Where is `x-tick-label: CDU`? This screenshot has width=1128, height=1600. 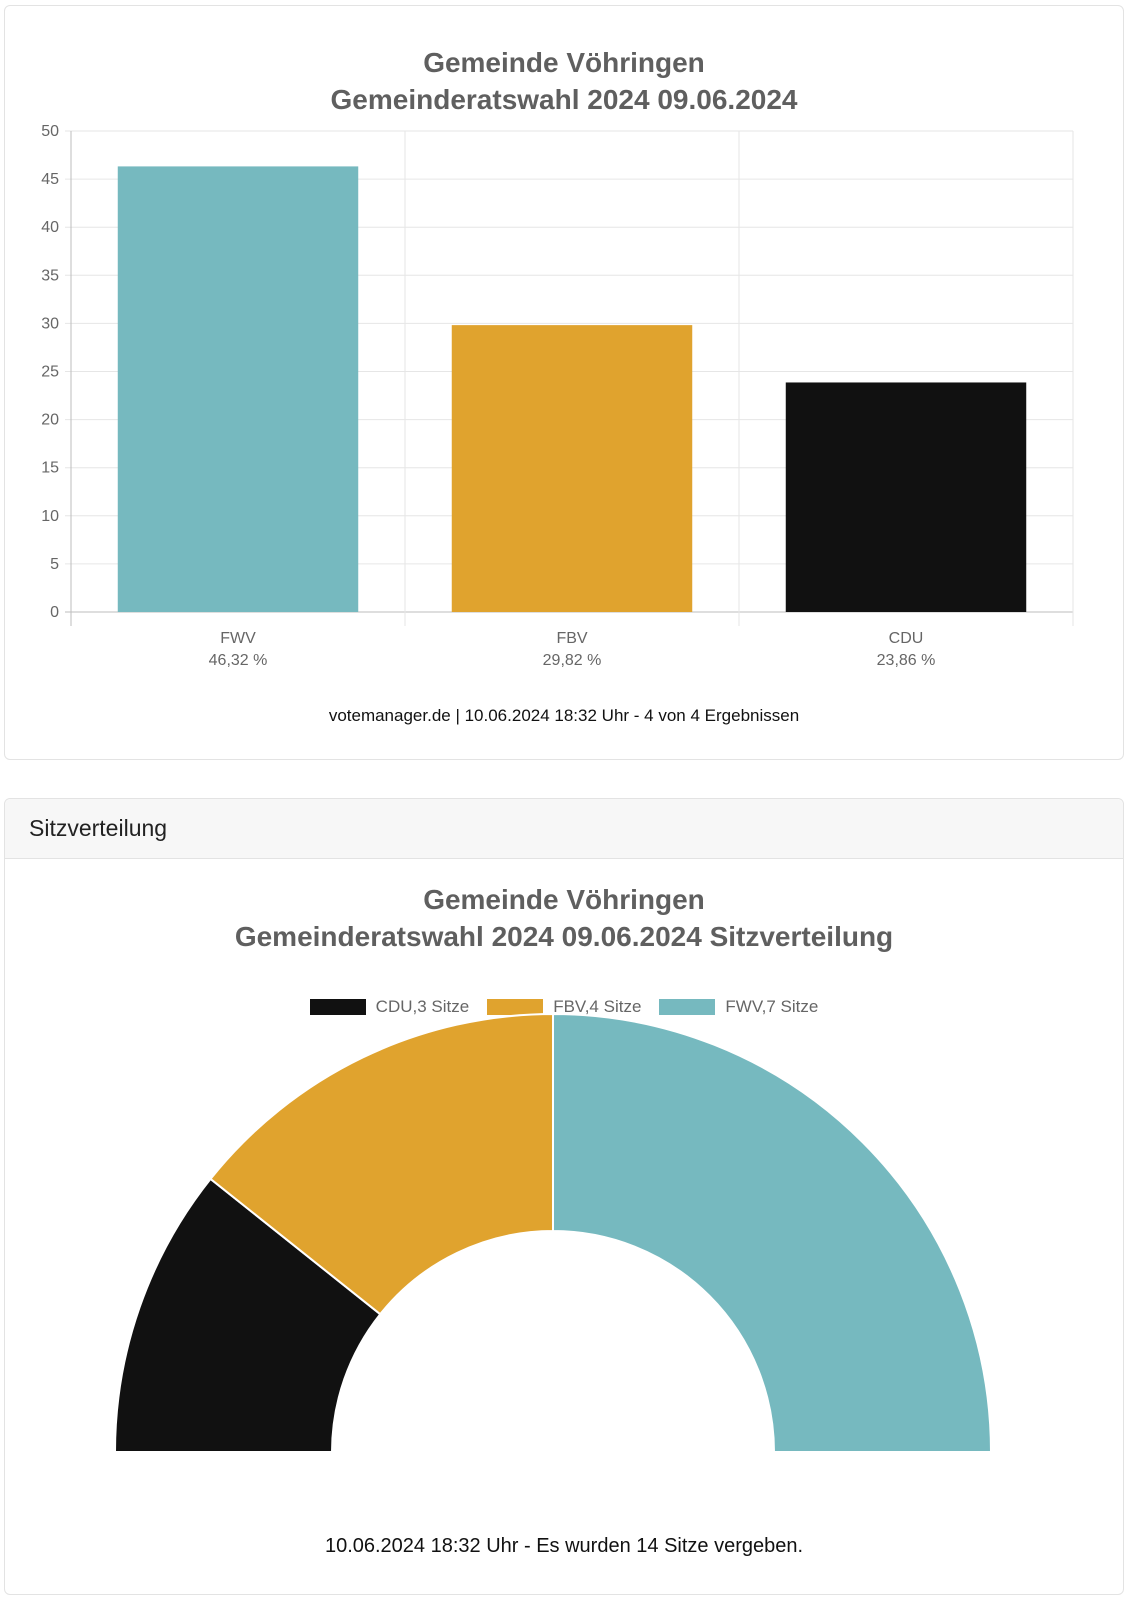 x-tick-label: CDU is located at coordinates (906, 638).